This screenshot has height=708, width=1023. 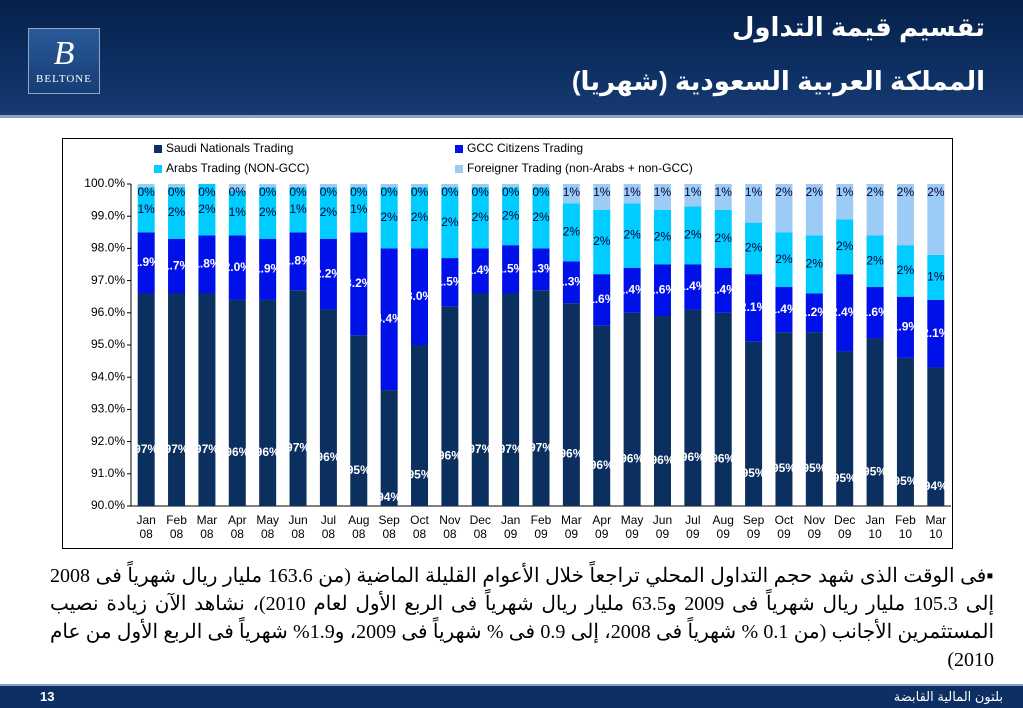 What do you see at coordinates (723, 520) in the screenshot?
I see `x-tick-line: Aug` at bounding box center [723, 520].